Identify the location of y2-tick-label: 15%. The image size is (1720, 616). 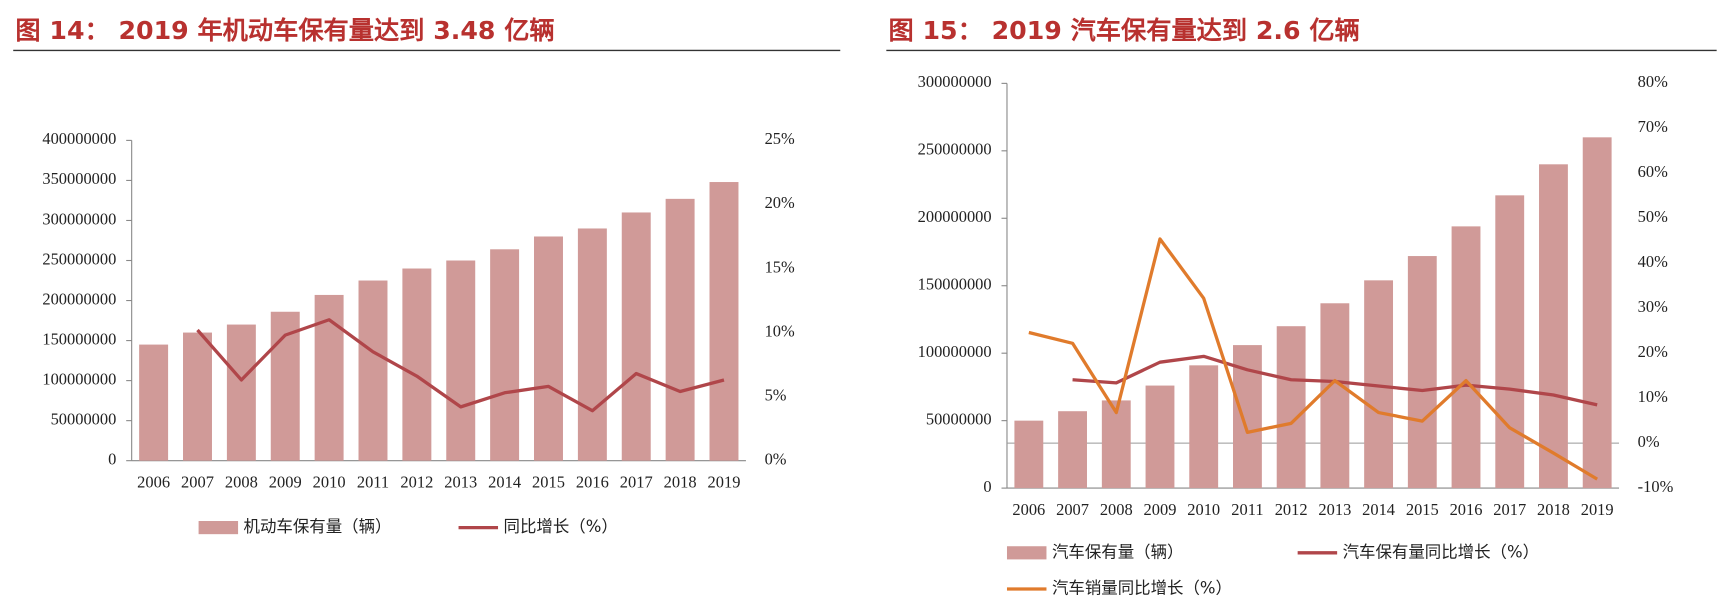
(780, 266).